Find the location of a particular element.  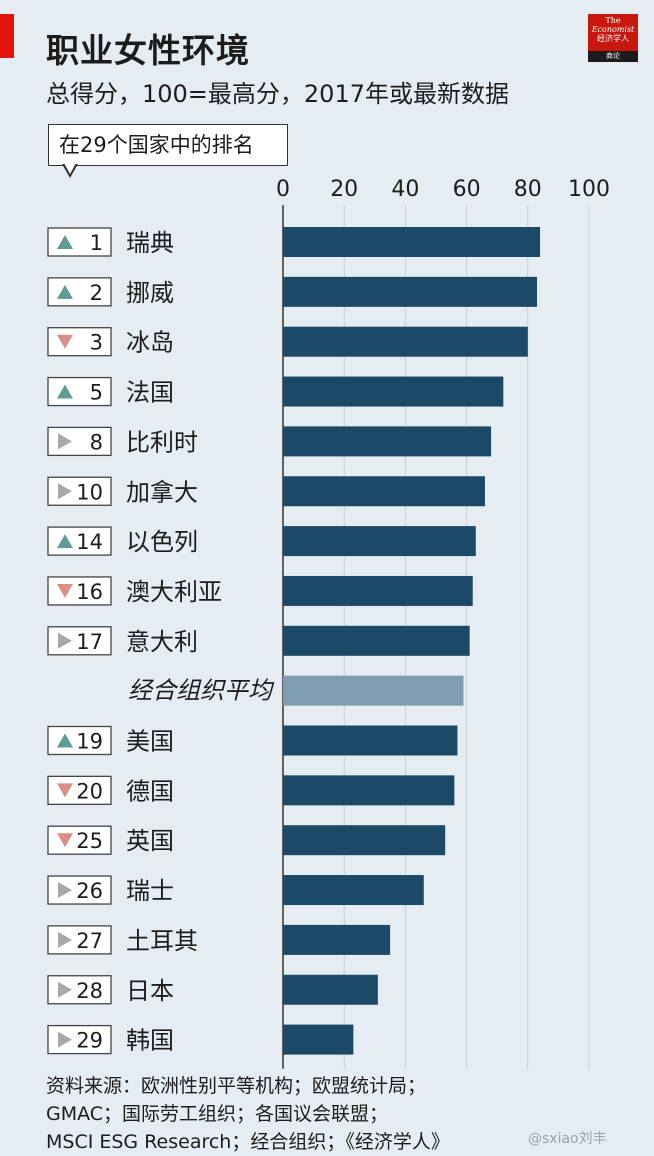

average-bar is located at coordinates (373, 690).